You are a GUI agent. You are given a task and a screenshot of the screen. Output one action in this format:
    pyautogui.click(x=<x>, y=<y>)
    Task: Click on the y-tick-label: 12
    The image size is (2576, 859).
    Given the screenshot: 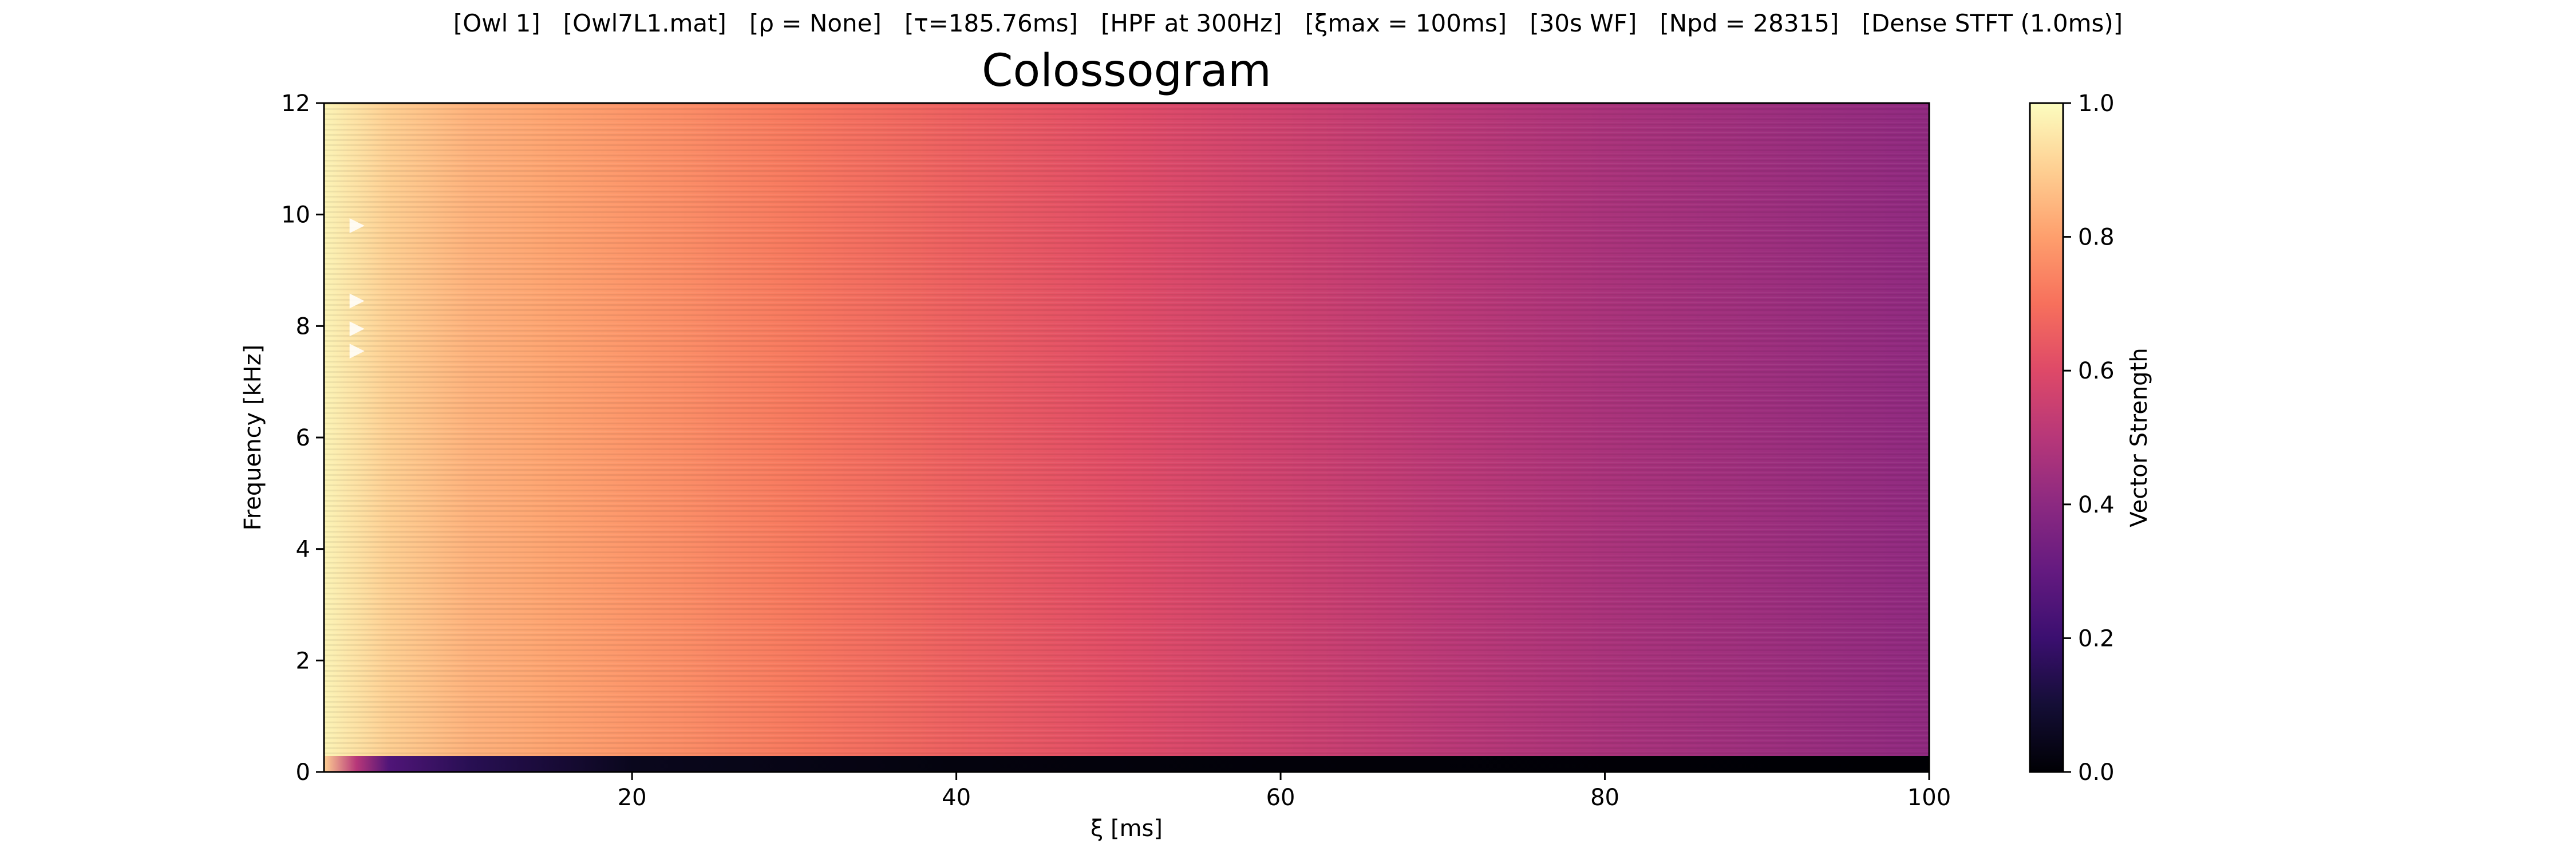 What is the action you would take?
    pyautogui.click(x=295, y=103)
    